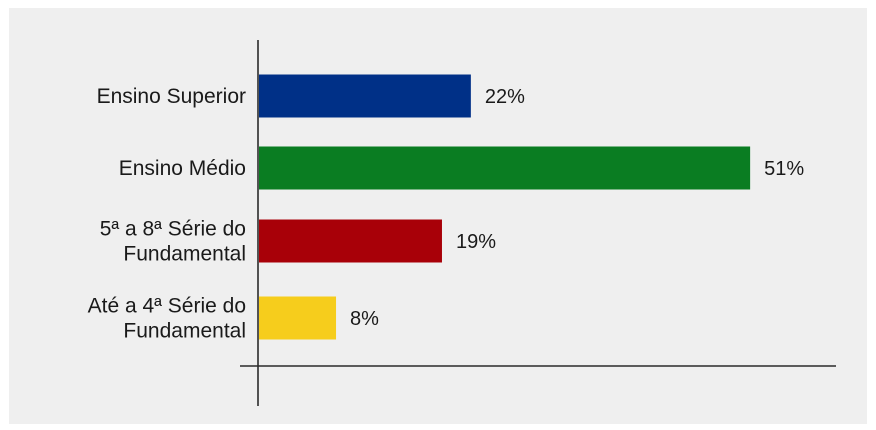  What do you see at coordinates (476, 242) in the screenshot?
I see `value-label-2: 19%` at bounding box center [476, 242].